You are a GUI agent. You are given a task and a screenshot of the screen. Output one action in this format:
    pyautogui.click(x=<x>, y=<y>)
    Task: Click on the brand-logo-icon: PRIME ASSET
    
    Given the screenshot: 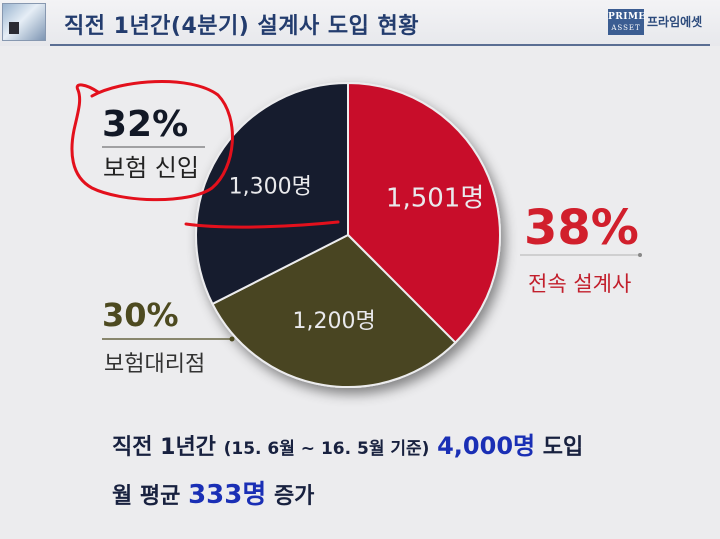 What is the action you would take?
    pyautogui.click(x=627, y=22)
    